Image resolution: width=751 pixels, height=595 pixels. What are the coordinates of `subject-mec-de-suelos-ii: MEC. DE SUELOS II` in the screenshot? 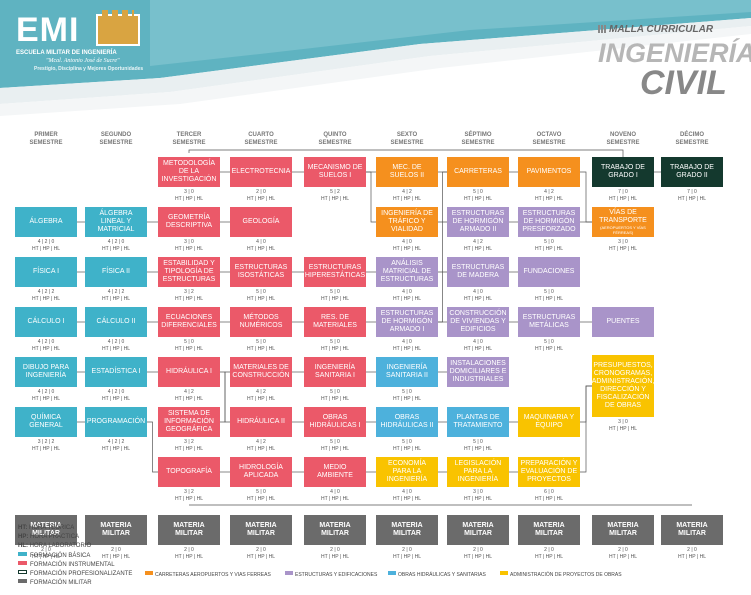 It's located at (407, 172).